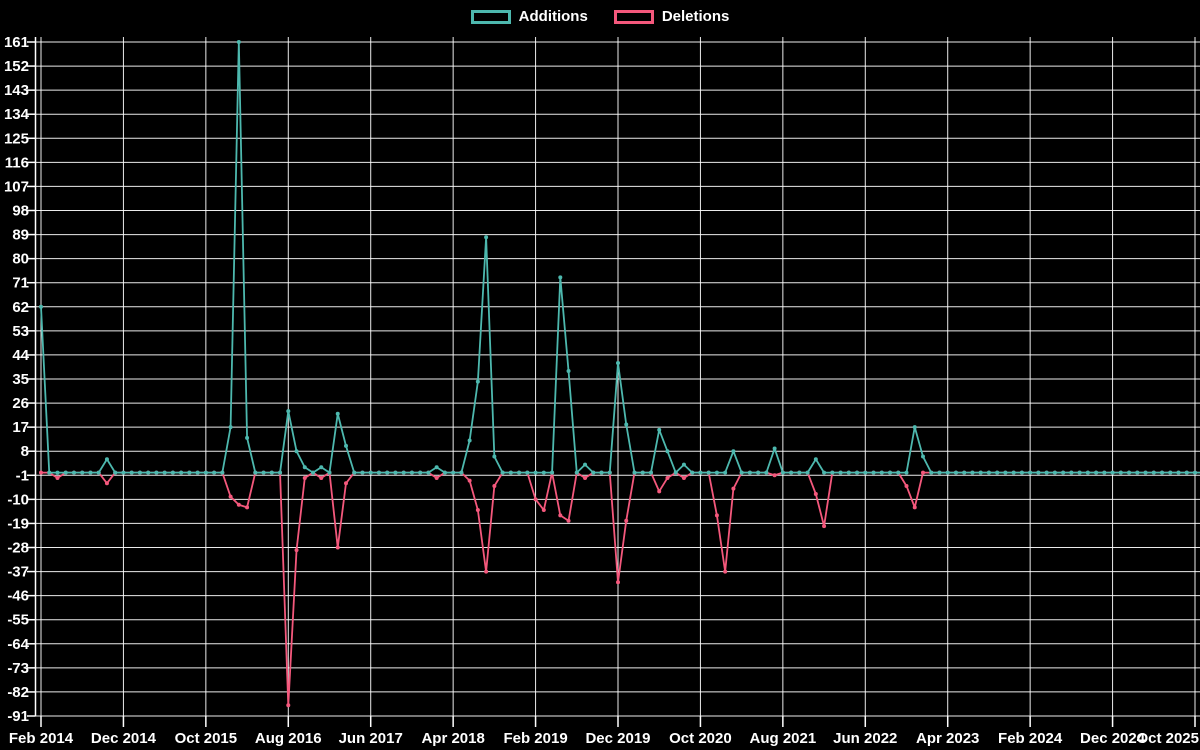 This screenshot has height=750, width=1200. Describe the element at coordinates (20, 259) in the screenshot. I see `y-tick-label: 80` at that location.